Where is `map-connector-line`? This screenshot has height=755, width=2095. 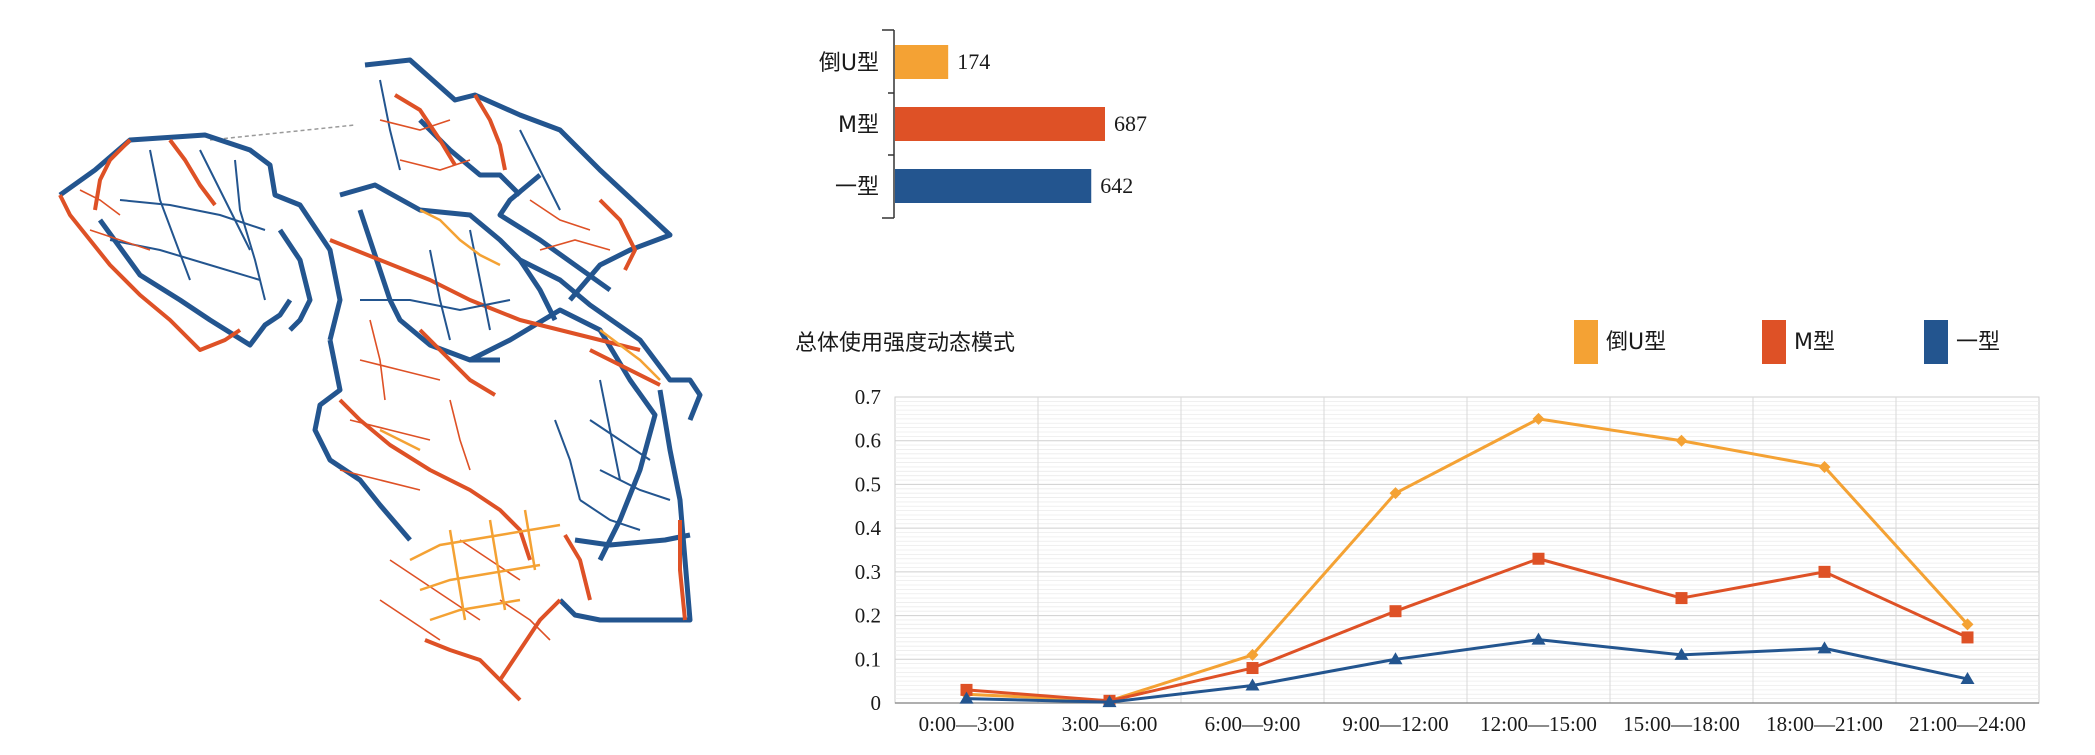 map-connector-line is located at coordinates (282, 132).